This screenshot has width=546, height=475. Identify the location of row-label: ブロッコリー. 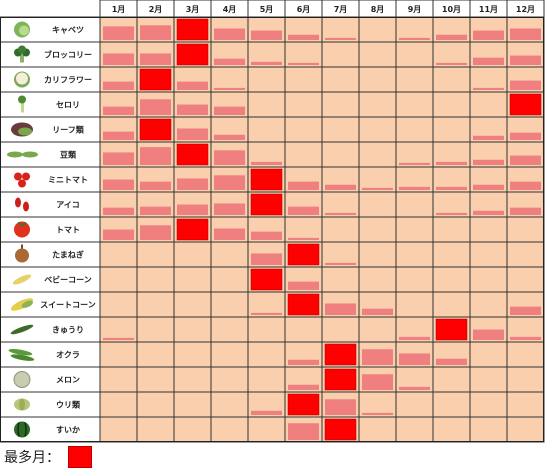
(68, 55).